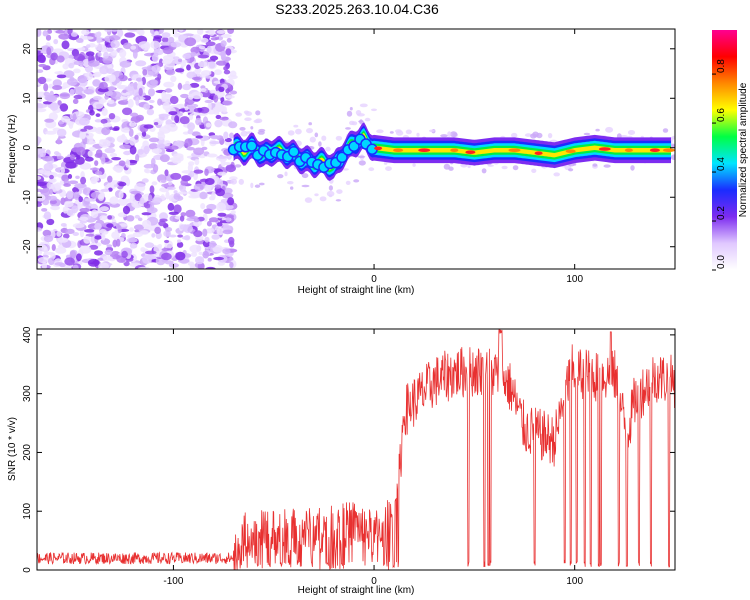 This screenshot has height=600, width=750. What do you see at coordinates (721, 66) in the screenshot?
I see `colorbar-tick-label: 0.8` at bounding box center [721, 66].